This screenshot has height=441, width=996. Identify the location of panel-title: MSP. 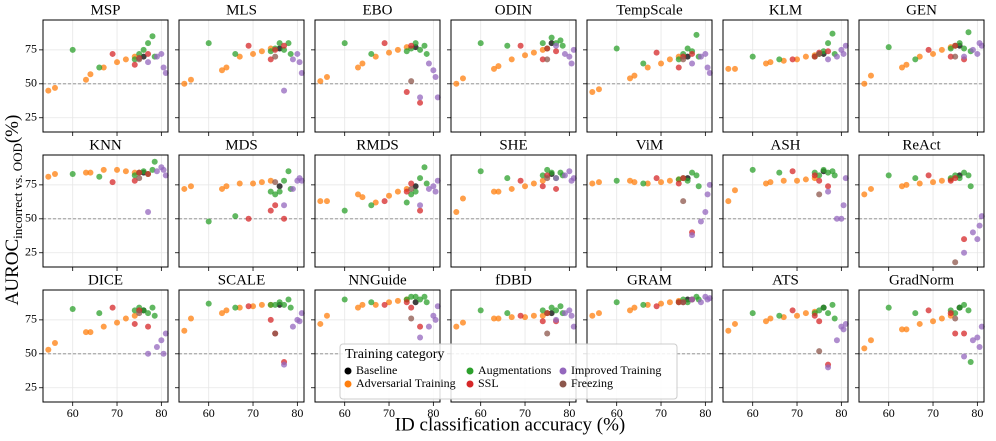
(105, 10).